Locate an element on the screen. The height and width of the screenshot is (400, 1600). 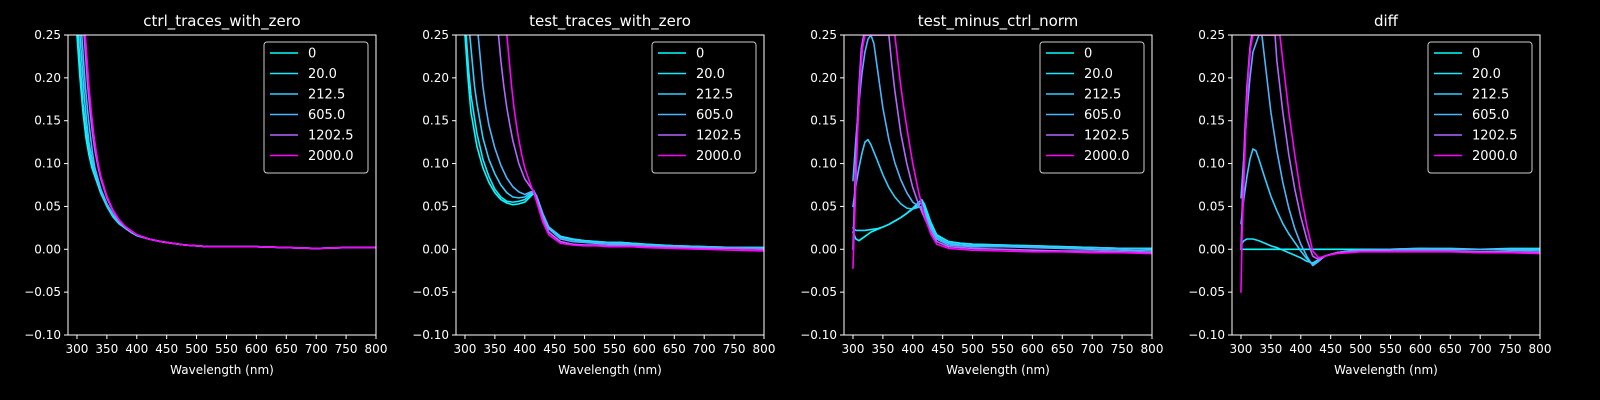
chart-title: diff is located at coordinates (1386, 21).